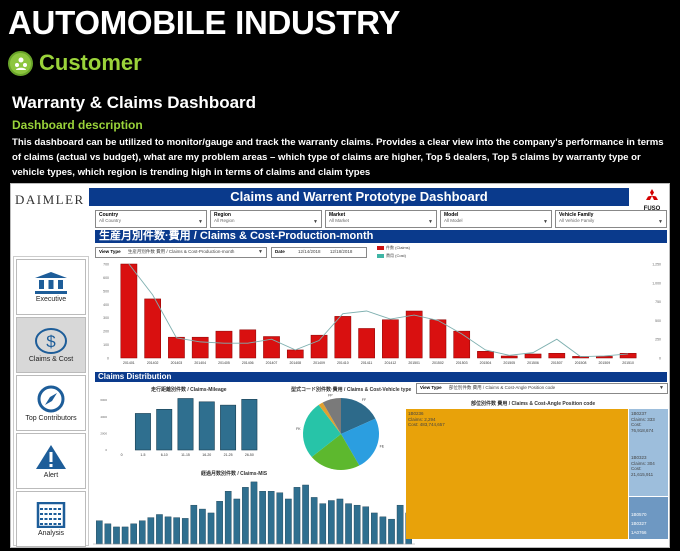 This screenshot has height=551, width=680. Describe the element at coordinates (382, 446) in the screenshot. I see `svg-text: FE` at that location.